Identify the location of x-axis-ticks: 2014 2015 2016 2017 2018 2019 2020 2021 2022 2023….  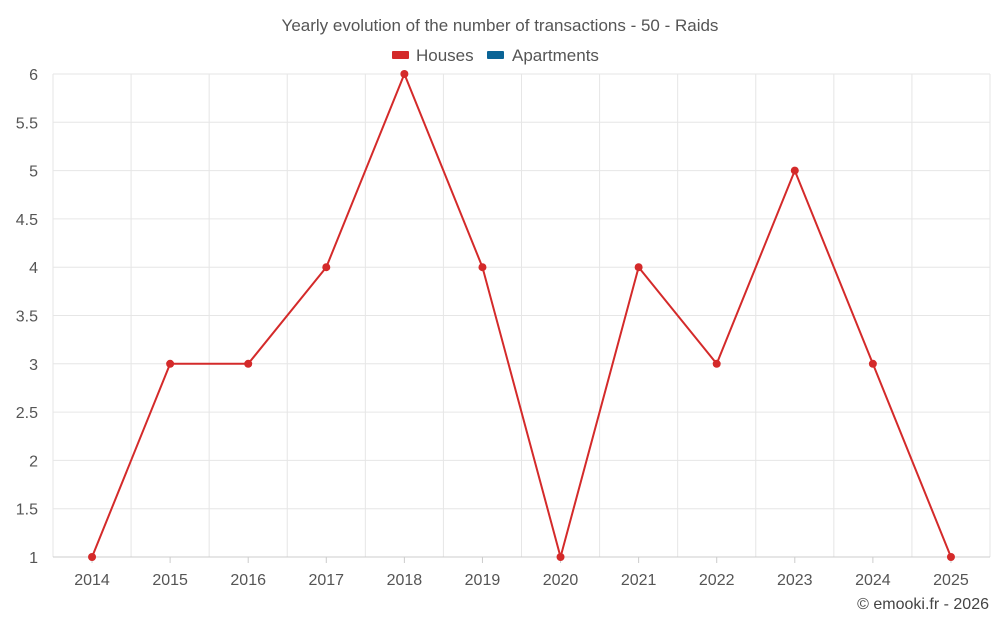
(521, 573).